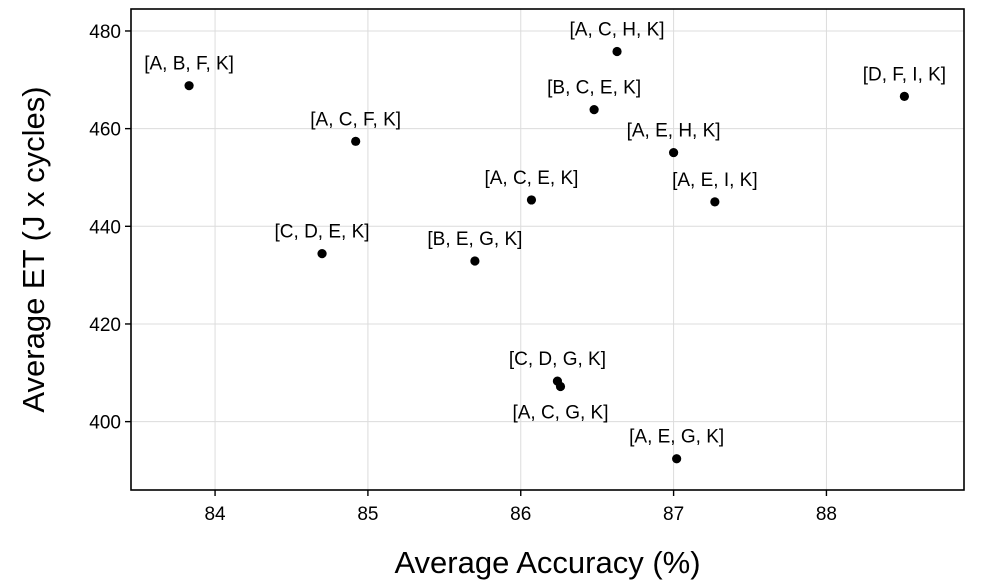 This screenshot has width=997, height=583. Describe the element at coordinates (105, 325) in the screenshot. I see `y-tick-label: 420` at that location.